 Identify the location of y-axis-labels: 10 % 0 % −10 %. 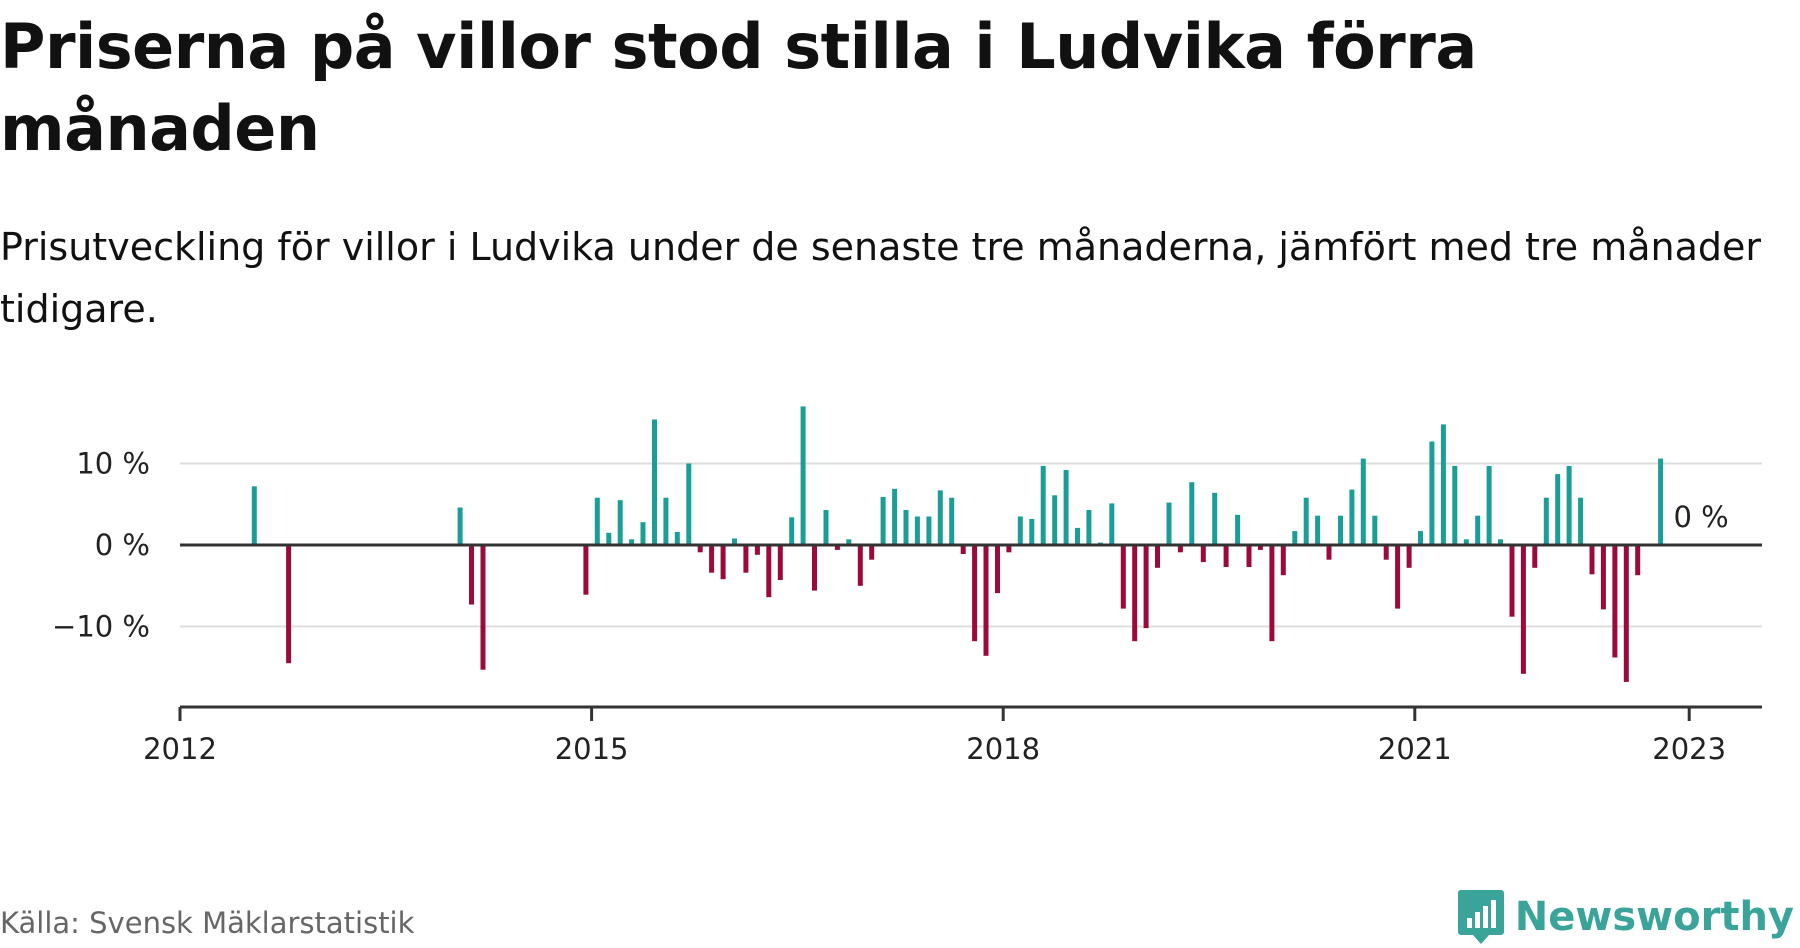
(101, 545).